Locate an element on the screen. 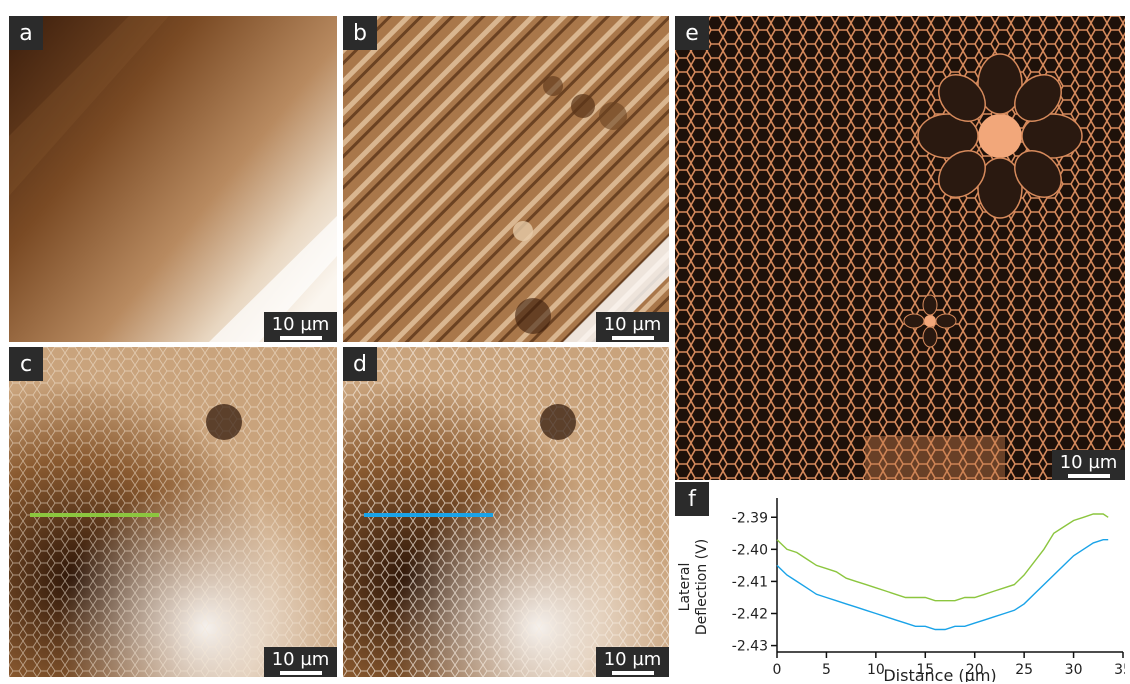 The image size is (1130, 684). y-tick-label: -2.43 is located at coordinates (750, 647).